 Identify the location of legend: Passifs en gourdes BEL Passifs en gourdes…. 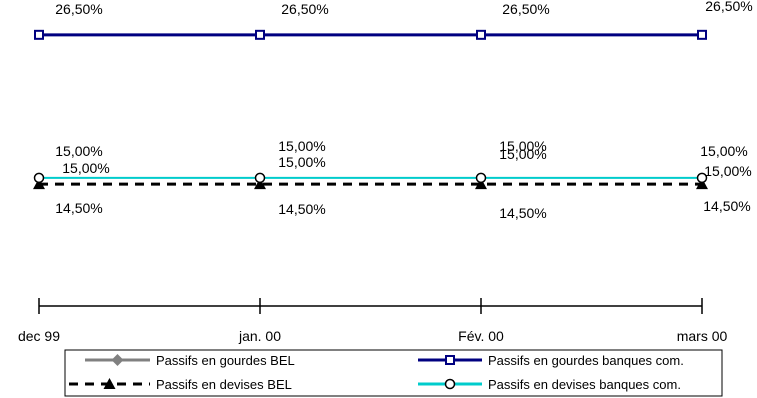
(393, 373).